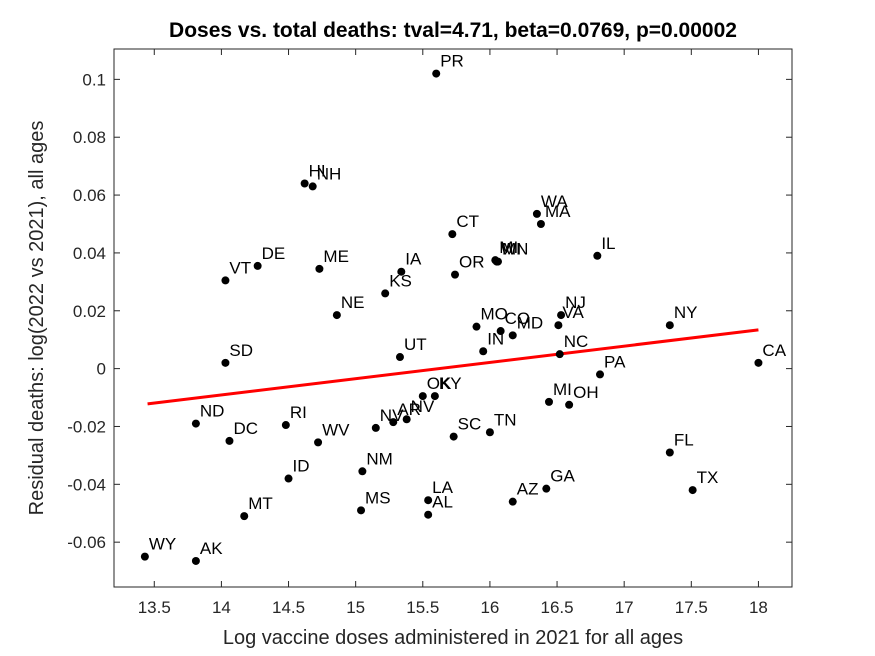  What do you see at coordinates (586, 392) in the screenshot?
I see `point-label: OH` at bounding box center [586, 392].